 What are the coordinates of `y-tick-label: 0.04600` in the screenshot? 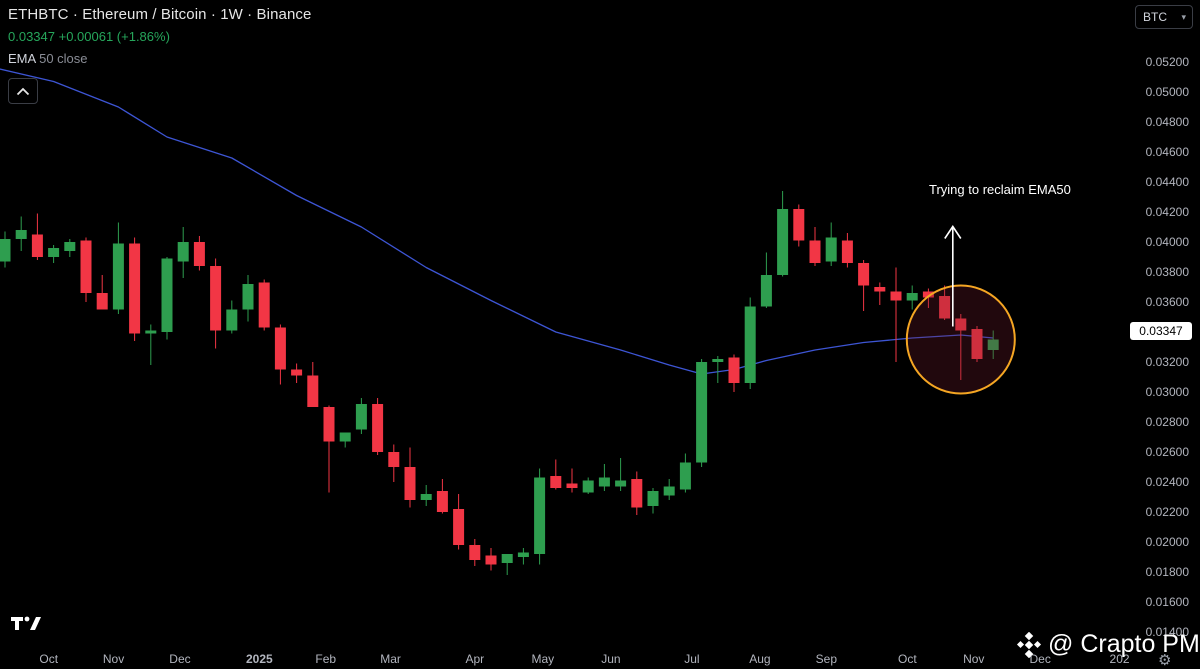 It's located at (1168, 152).